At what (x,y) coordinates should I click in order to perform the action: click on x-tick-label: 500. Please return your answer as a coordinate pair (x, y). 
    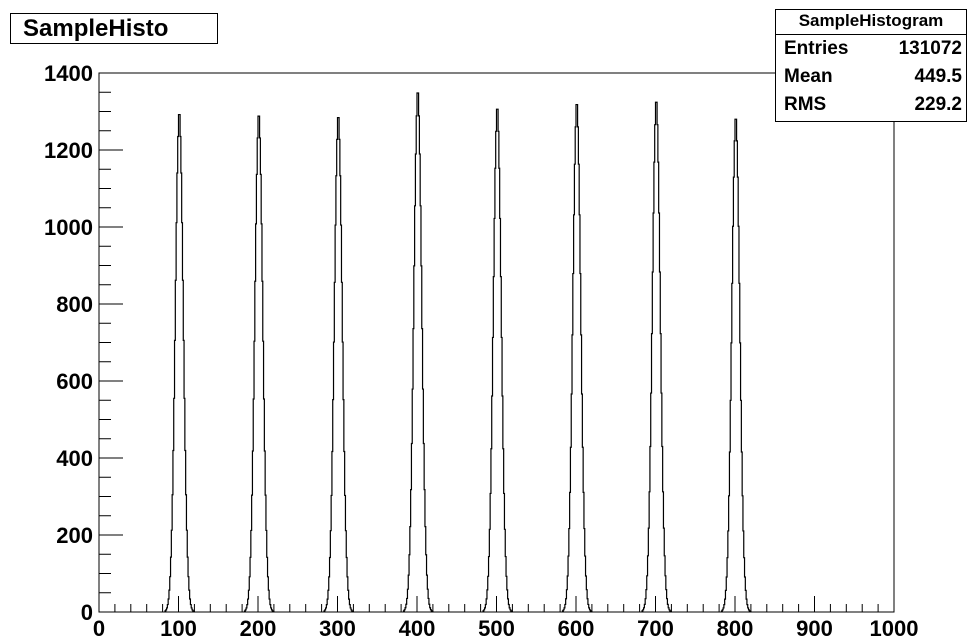
    Looking at the image, I should click on (496, 627).